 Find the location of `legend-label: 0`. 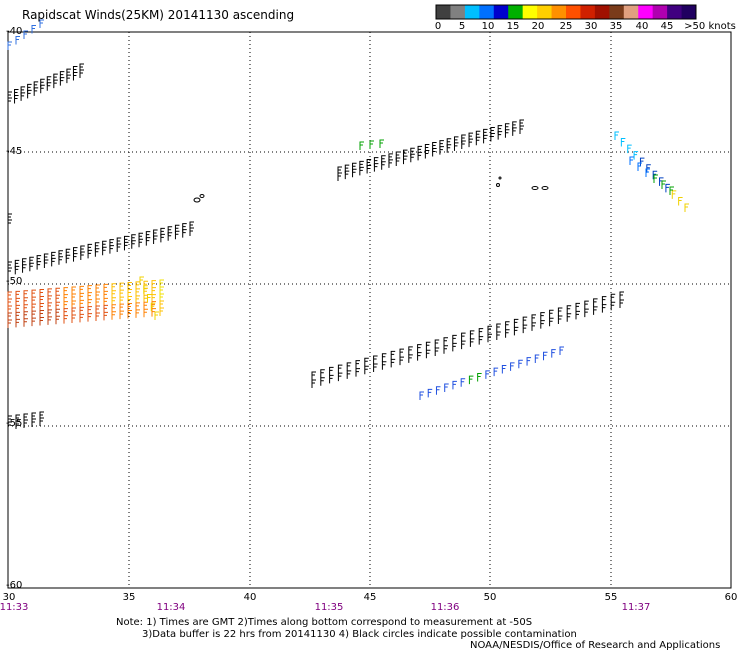

legend-label: 0 is located at coordinates (438, 26).